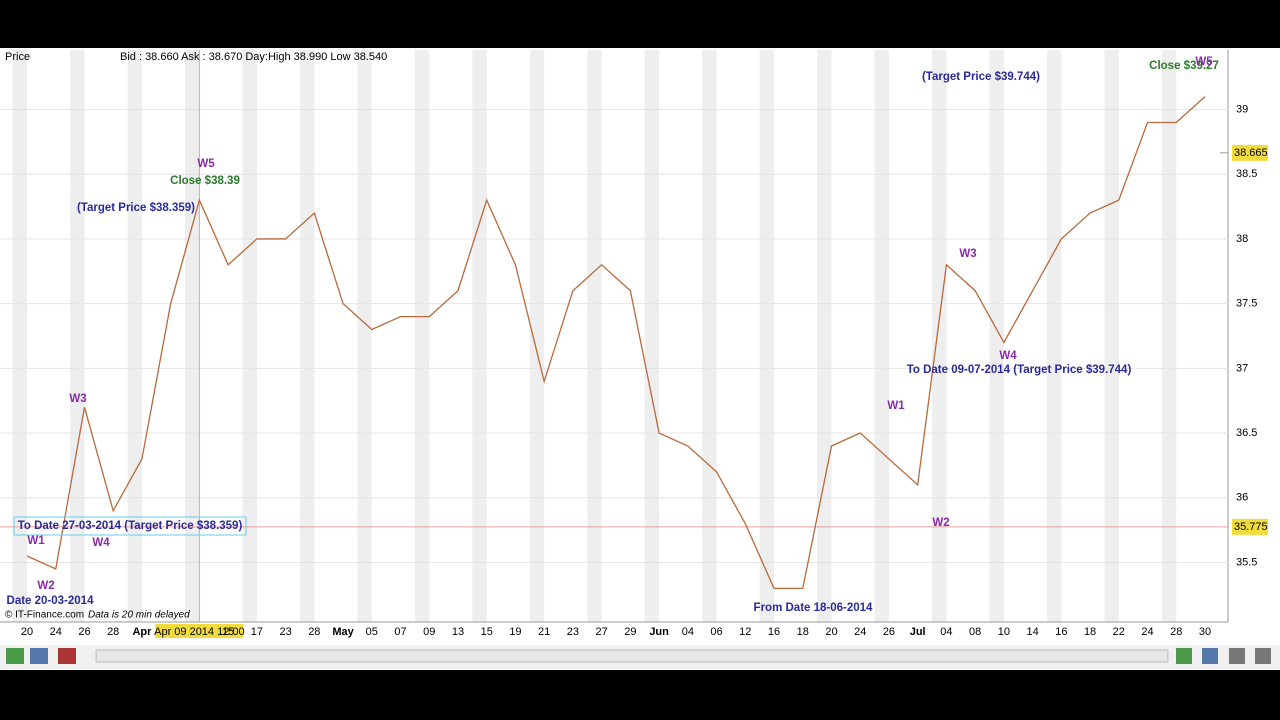  Describe the element at coordinates (257, 632) in the screenshot. I see `x-tick-label: 17` at that location.